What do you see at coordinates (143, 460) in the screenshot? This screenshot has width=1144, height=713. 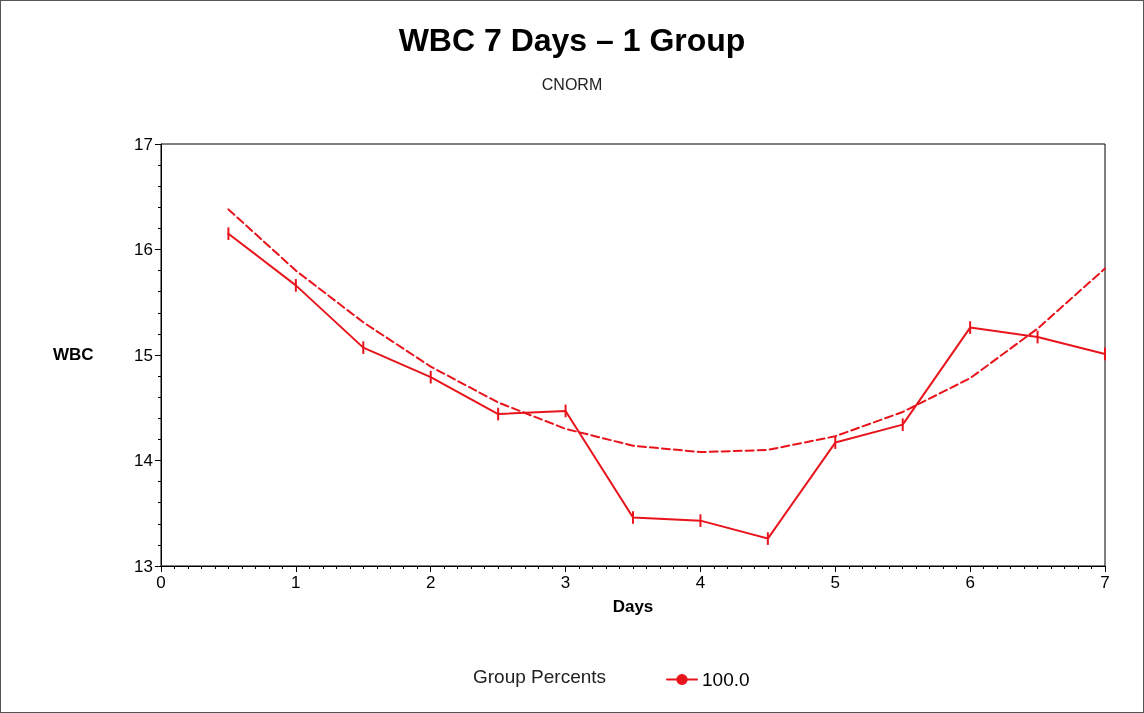 I see `y-tick-label: 14` at bounding box center [143, 460].